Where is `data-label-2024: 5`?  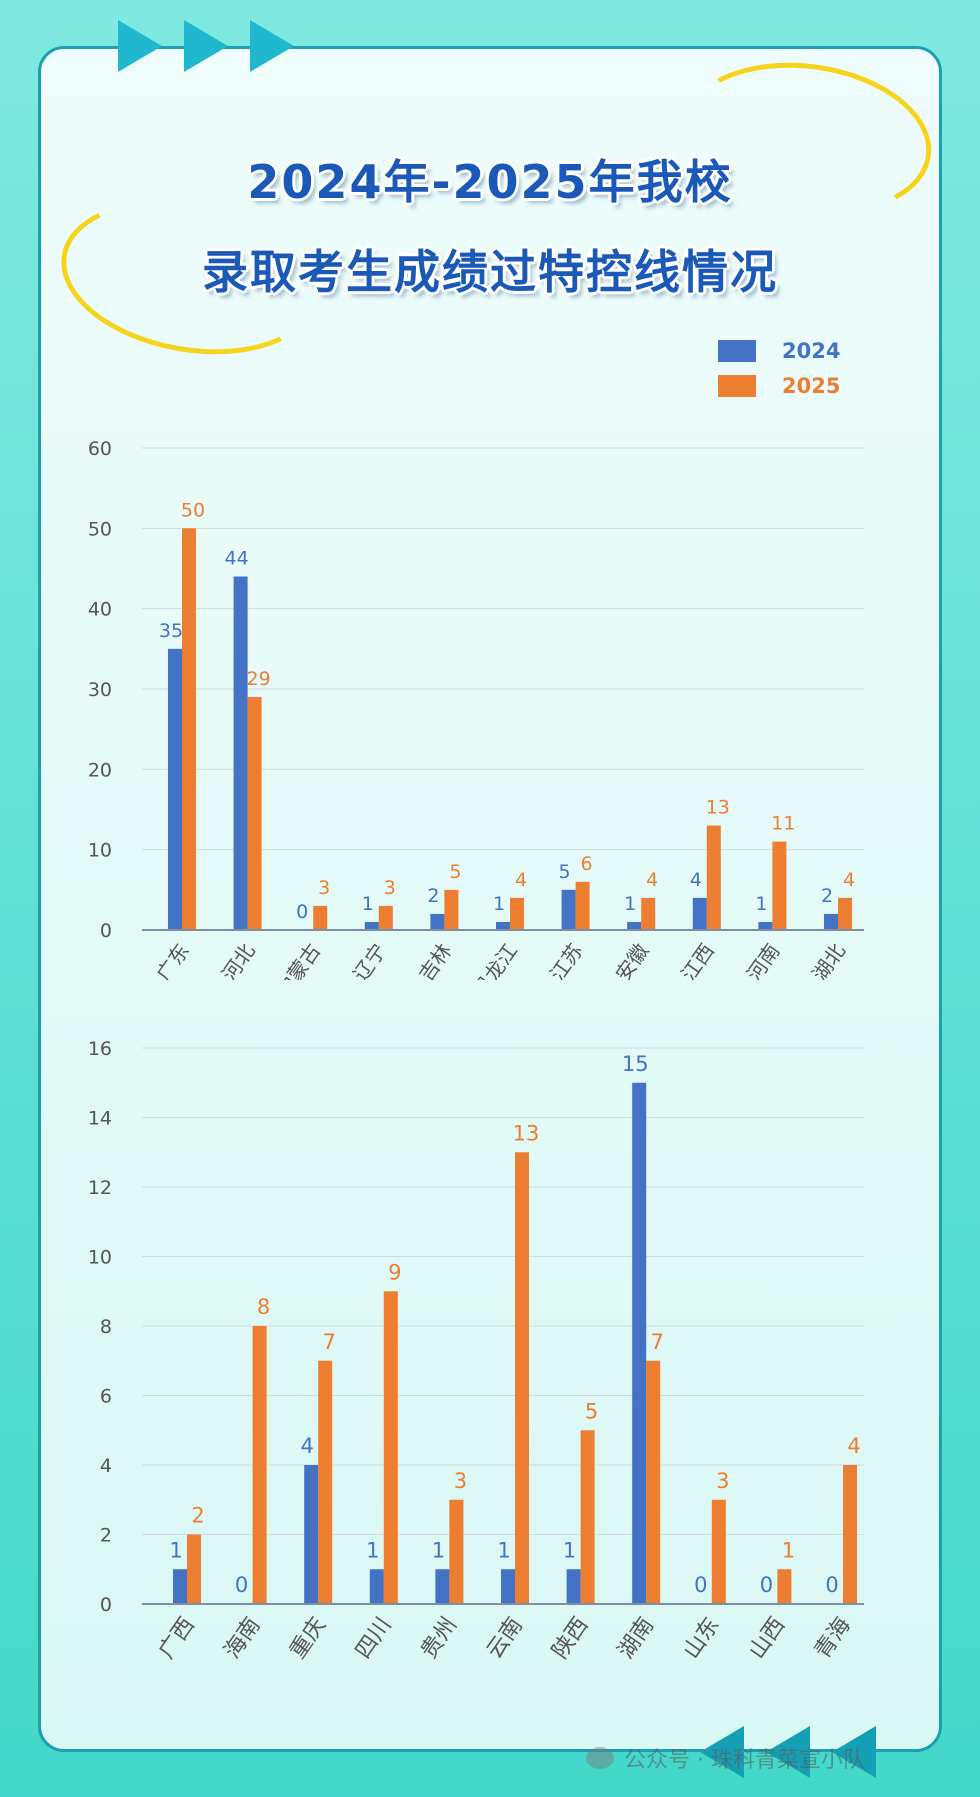
data-label-2024: 5 is located at coordinates (565, 872).